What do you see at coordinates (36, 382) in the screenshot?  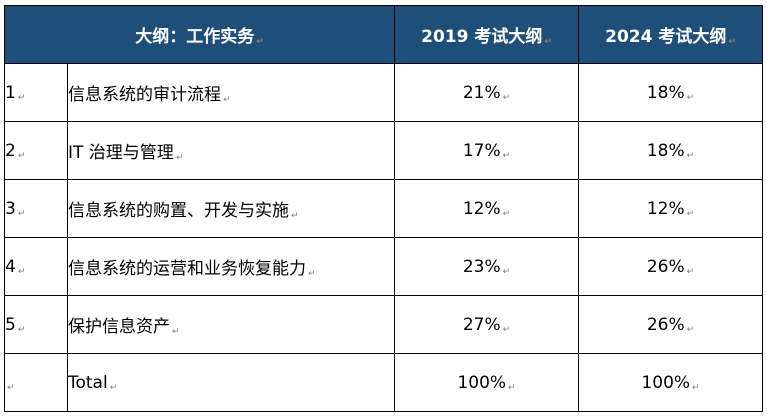 I see `row-number-cell: ↵` at bounding box center [36, 382].